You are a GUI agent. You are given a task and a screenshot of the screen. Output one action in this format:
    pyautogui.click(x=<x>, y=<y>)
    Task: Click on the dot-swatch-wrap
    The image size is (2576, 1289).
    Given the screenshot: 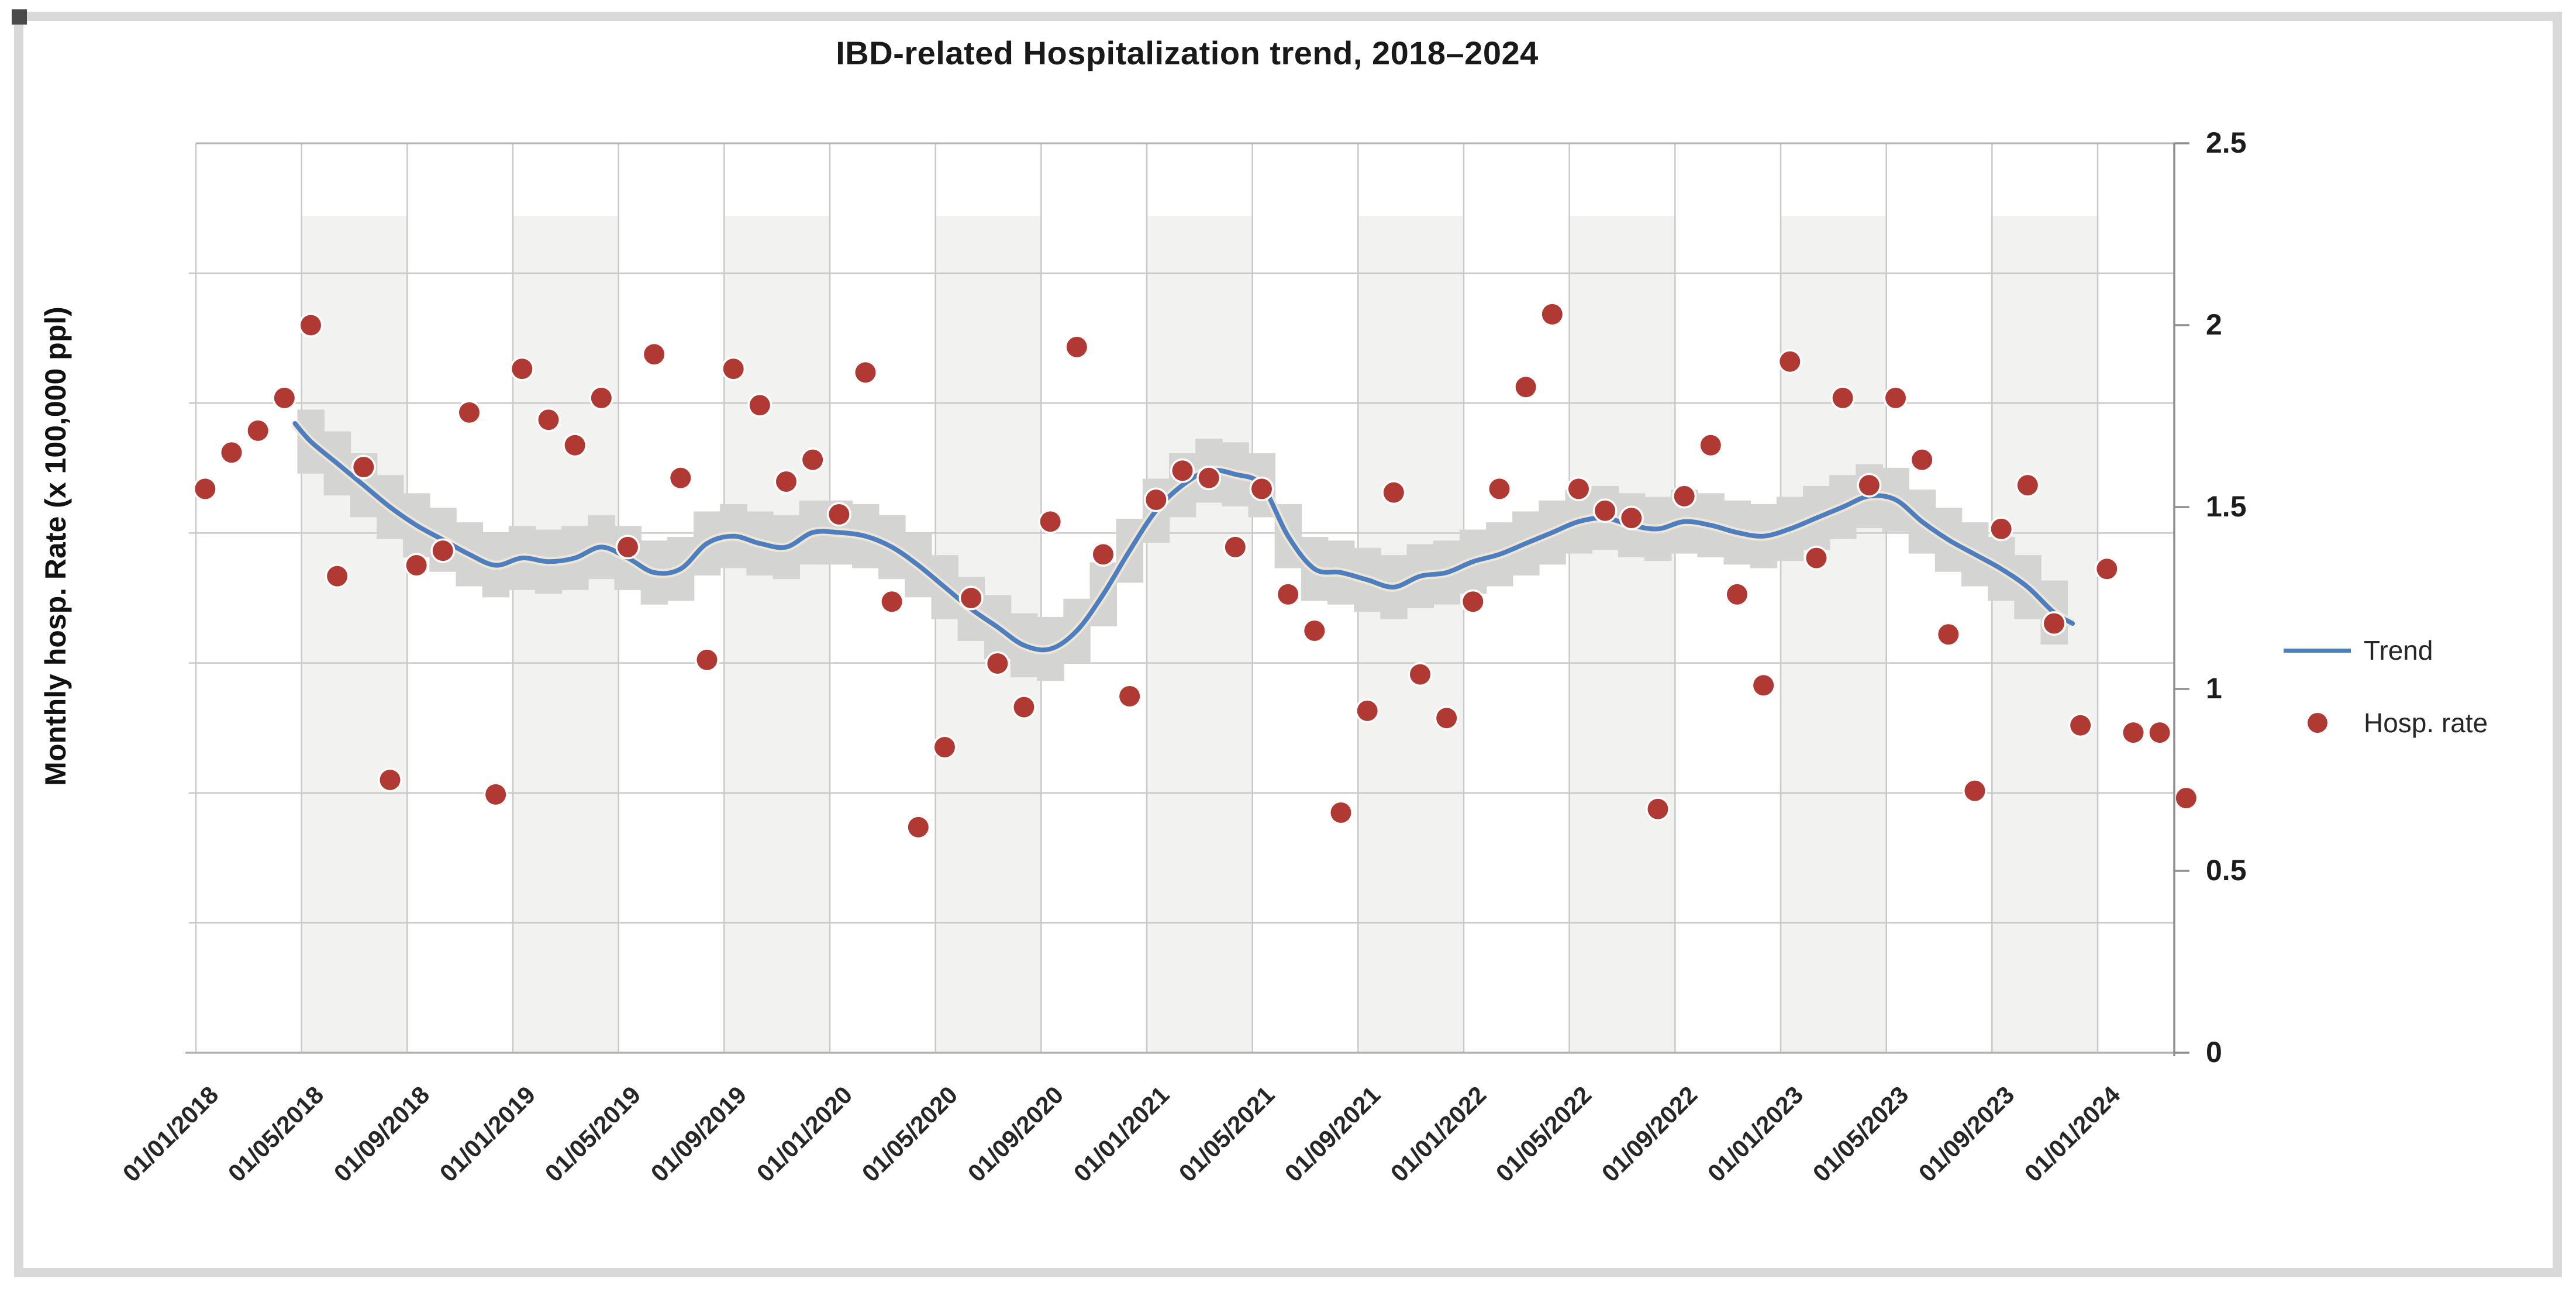 What is the action you would take?
    pyautogui.click(x=2317, y=723)
    